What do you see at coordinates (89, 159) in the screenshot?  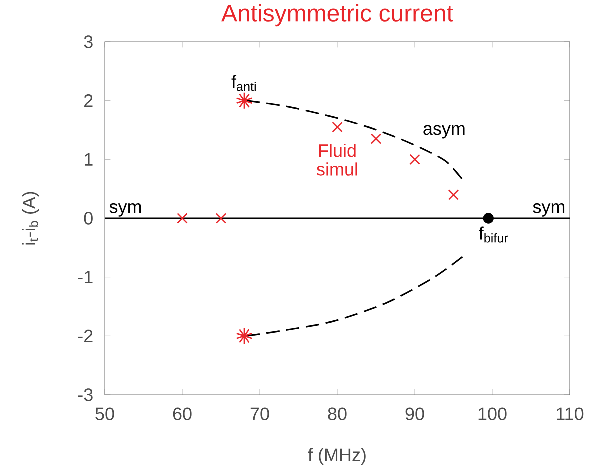 I see `y-tick-label: 1` at bounding box center [89, 159].